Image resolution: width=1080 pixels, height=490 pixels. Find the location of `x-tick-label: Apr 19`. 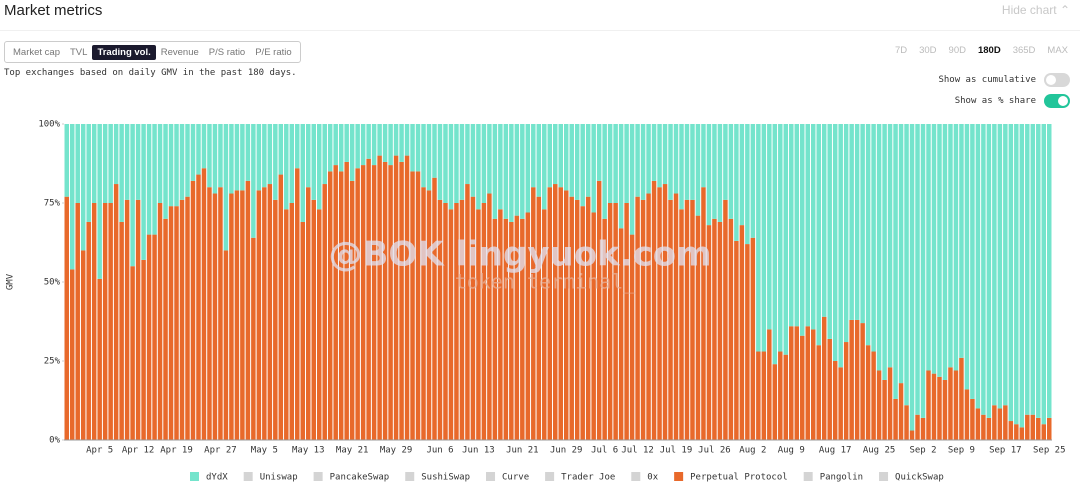

x-tick-label: Apr 19 is located at coordinates (176, 451).